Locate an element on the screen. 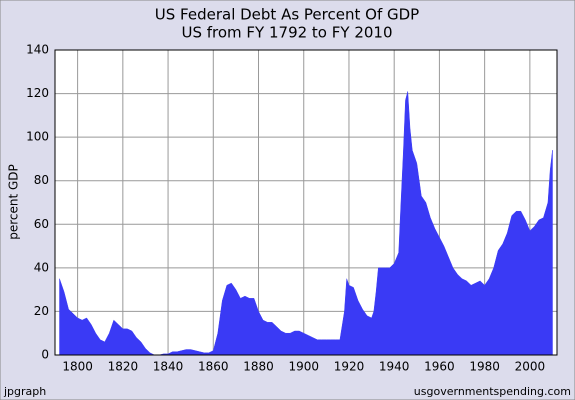  x-tick-label: 1840 is located at coordinates (168, 367).